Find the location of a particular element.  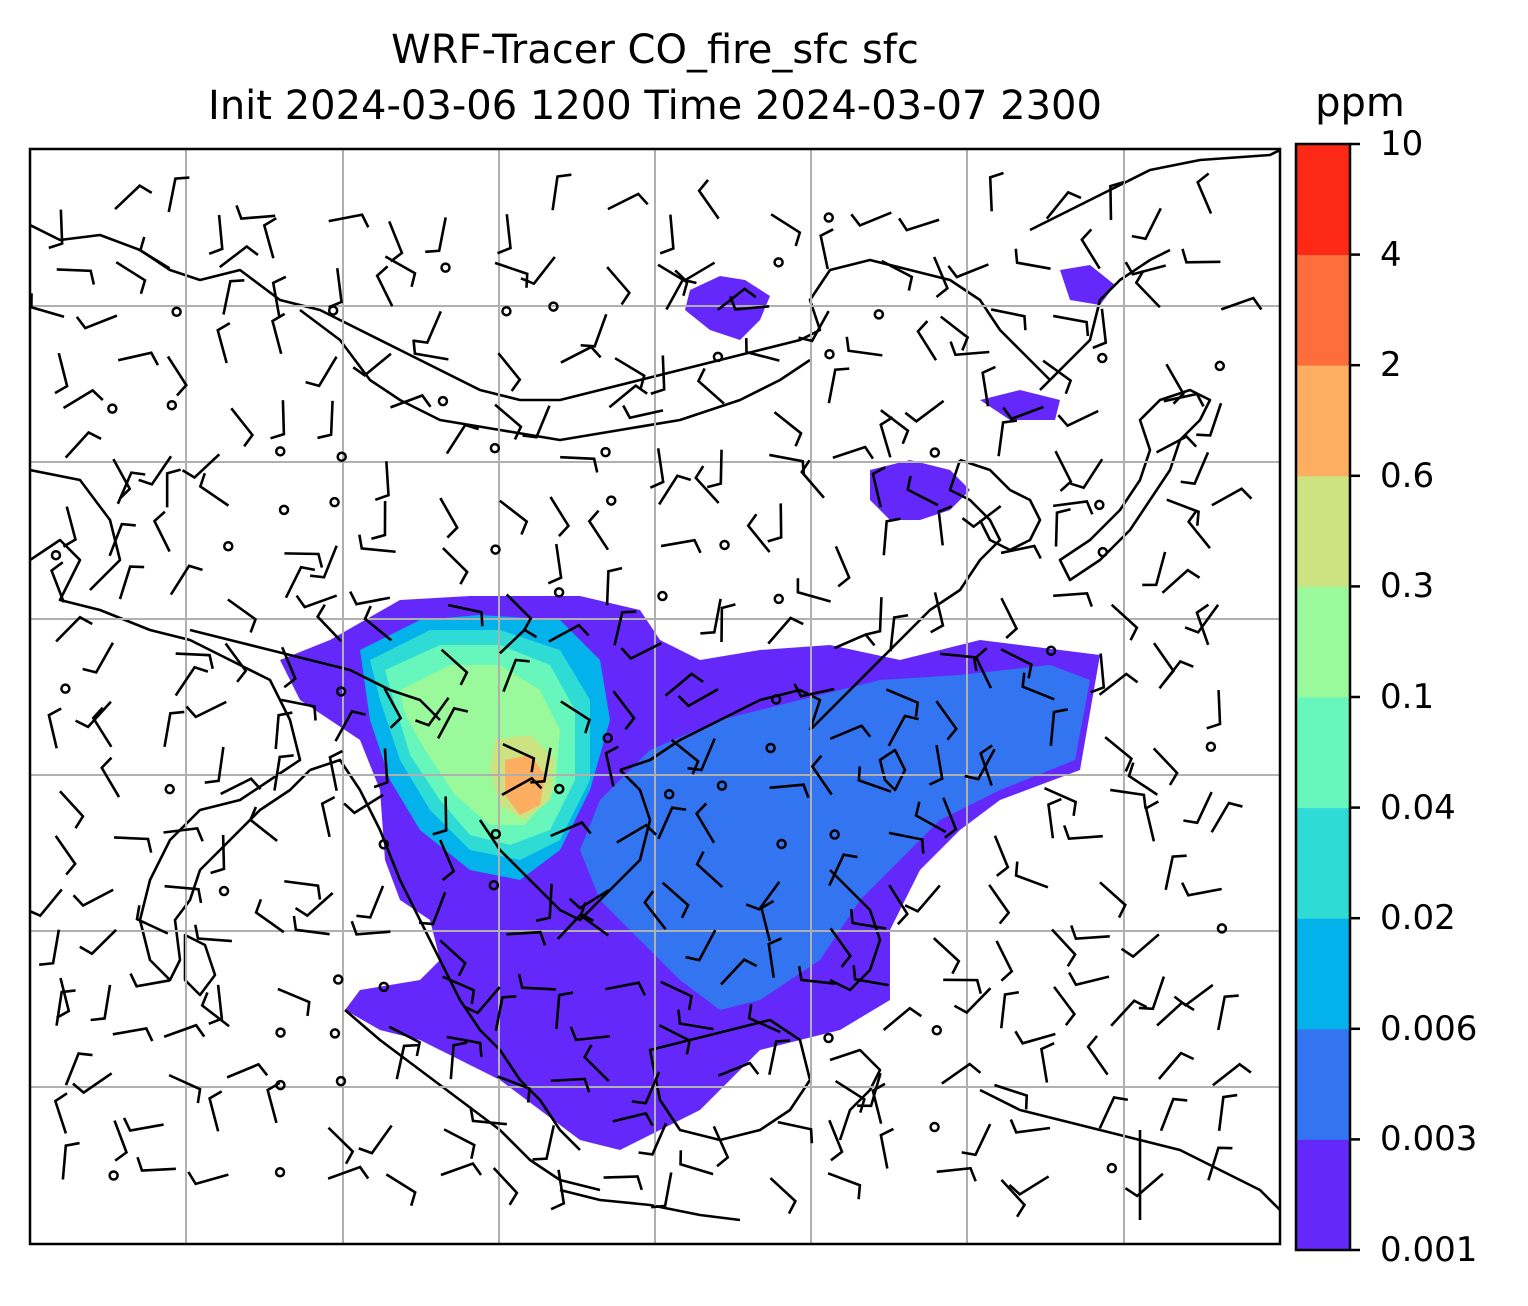

colorbar-tick-label: 0.003 is located at coordinates (1429, 1139).